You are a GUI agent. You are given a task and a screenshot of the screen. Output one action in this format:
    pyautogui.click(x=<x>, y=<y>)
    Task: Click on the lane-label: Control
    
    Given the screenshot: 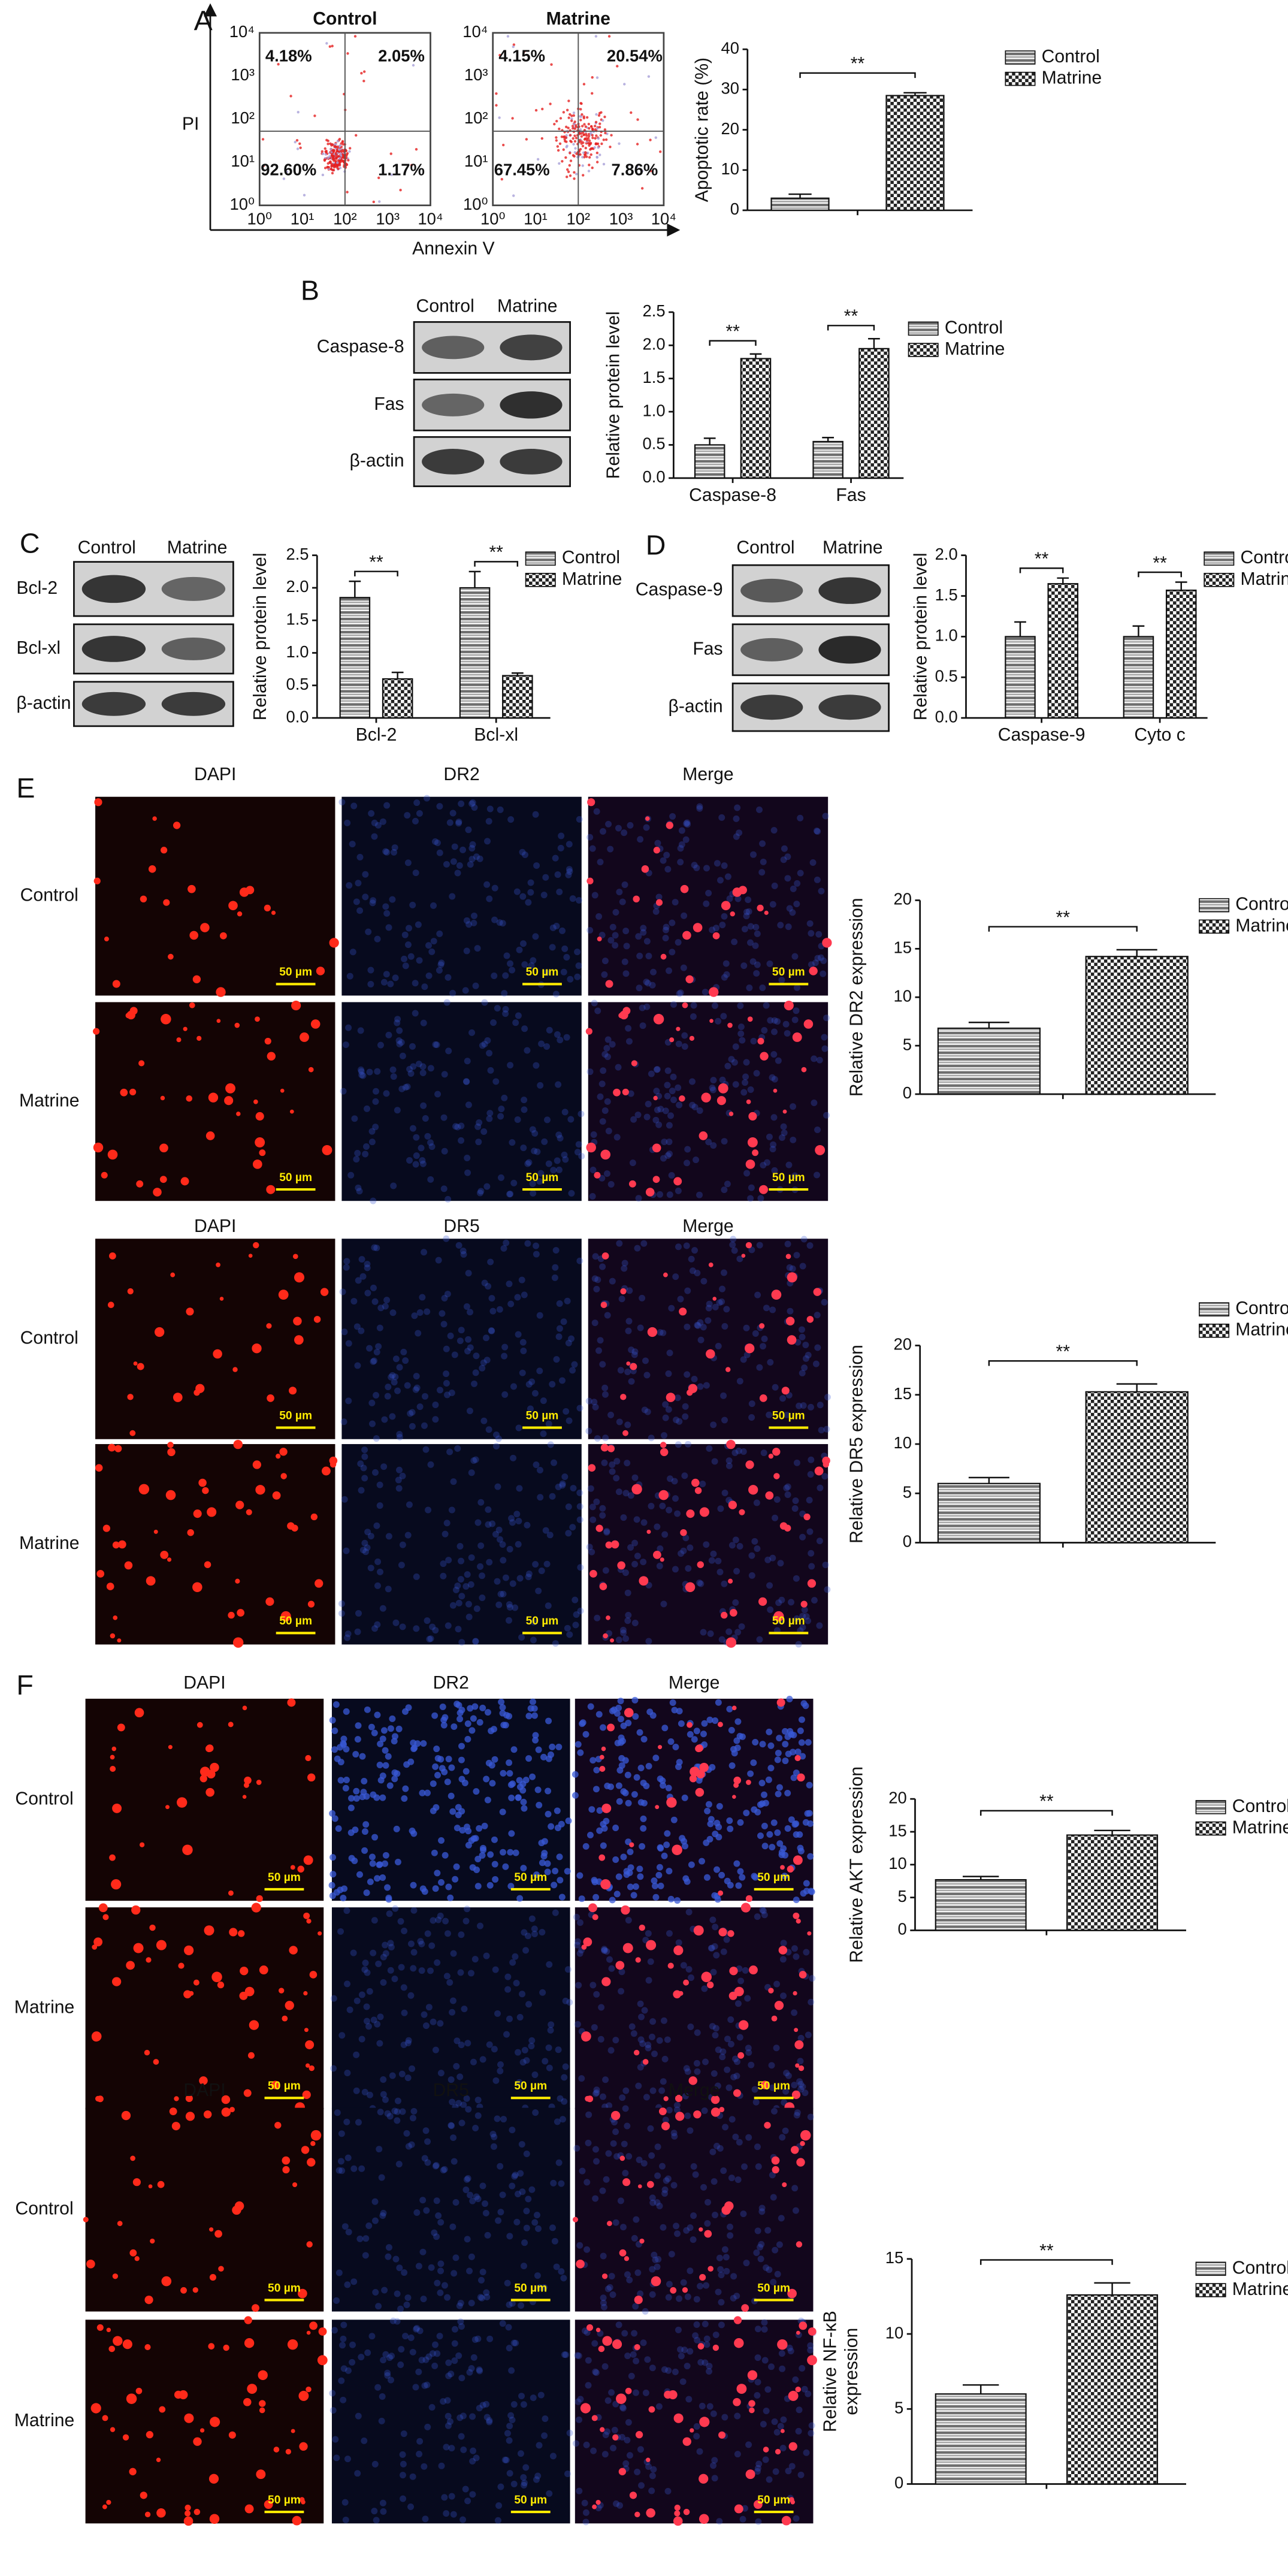 What is the action you would take?
    pyautogui.click(x=107, y=548)
    